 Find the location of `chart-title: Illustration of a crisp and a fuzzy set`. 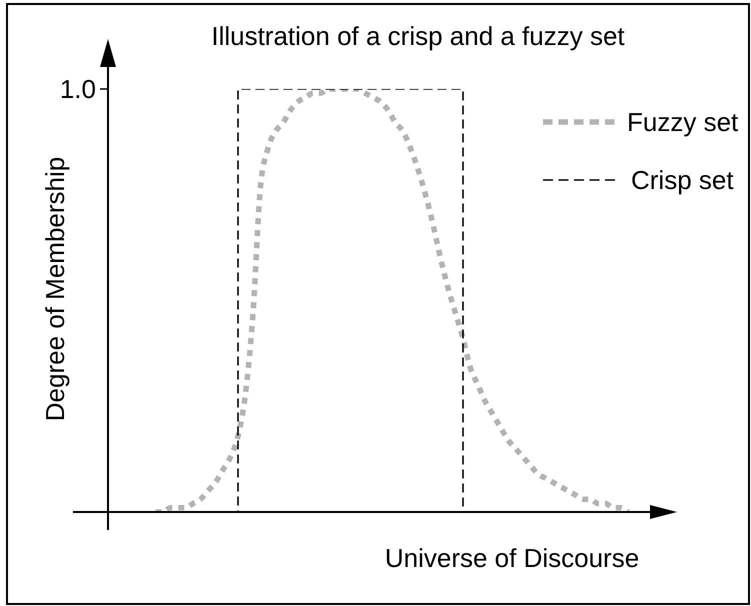

chart-title: Illustration of a crisp and a fuzzy set is located at coordinates (418, 36).